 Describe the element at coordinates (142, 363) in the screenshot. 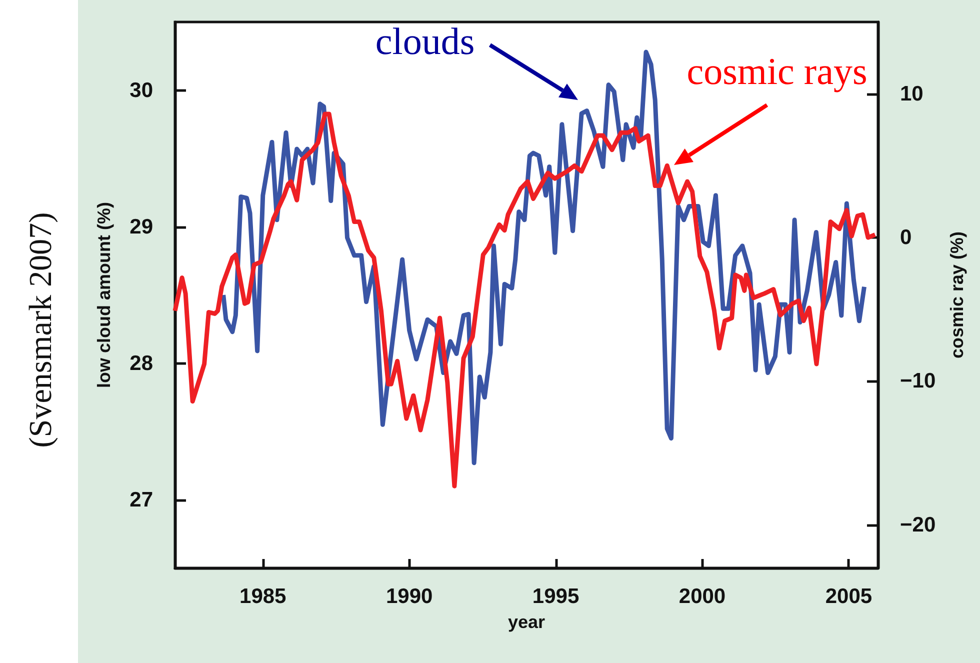

I see `y-tick-label: 28` at that location.